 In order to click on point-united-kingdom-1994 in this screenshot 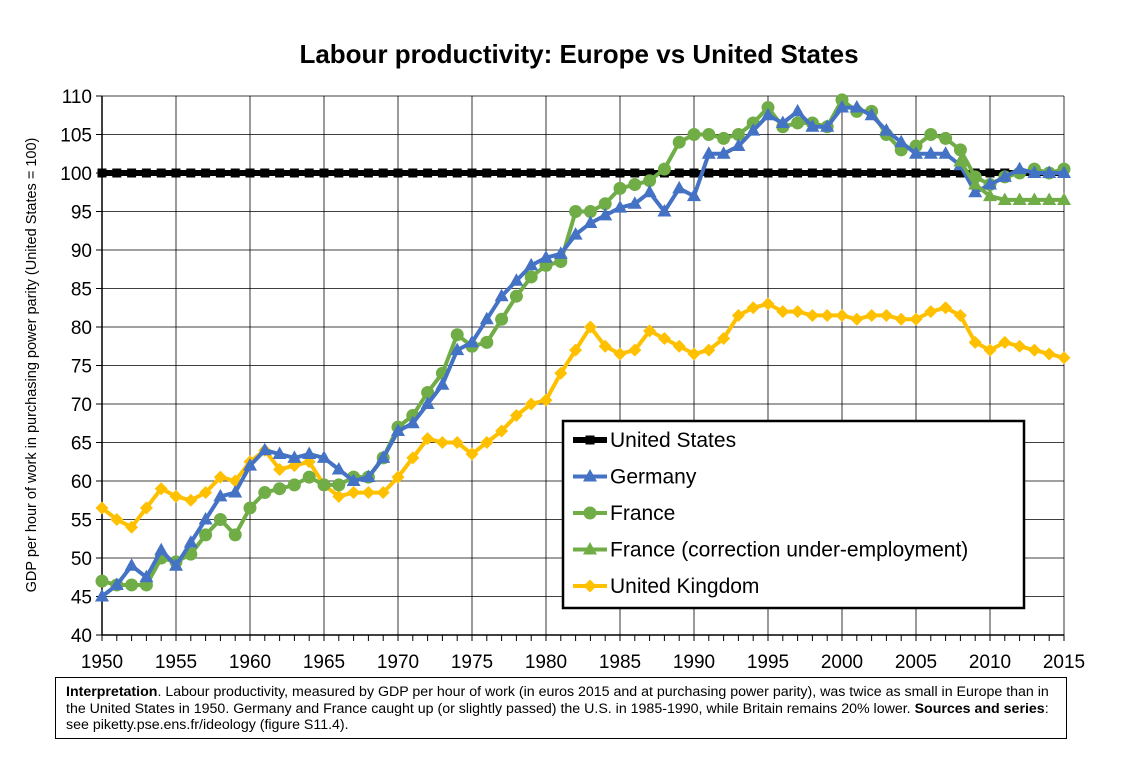, I will do `click(753, 308)`.